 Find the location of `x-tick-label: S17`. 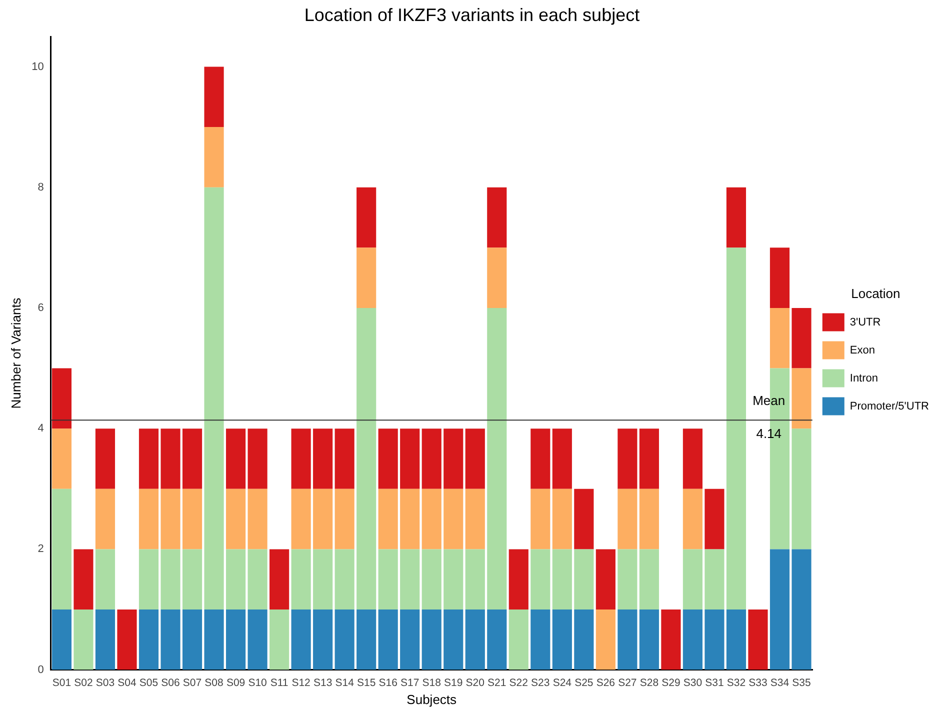

x-tick-label: S17 is located at coordinates (410, 682).